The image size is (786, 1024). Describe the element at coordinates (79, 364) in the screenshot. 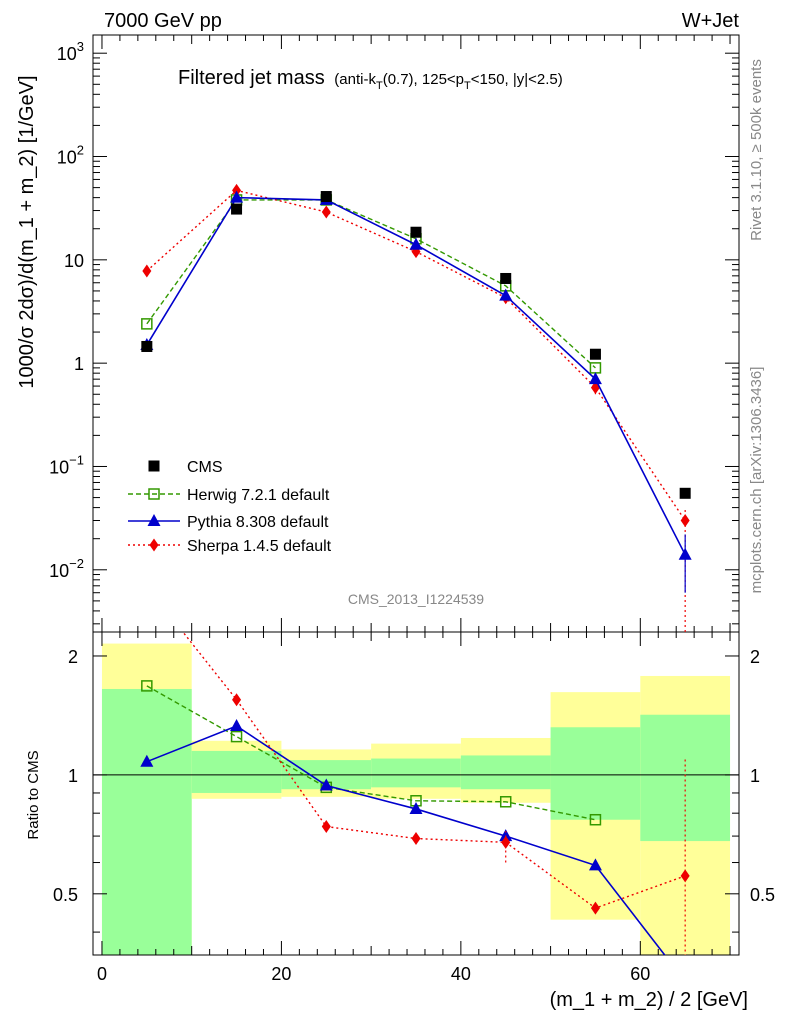

I see `y-tick-label: 1` at that location.